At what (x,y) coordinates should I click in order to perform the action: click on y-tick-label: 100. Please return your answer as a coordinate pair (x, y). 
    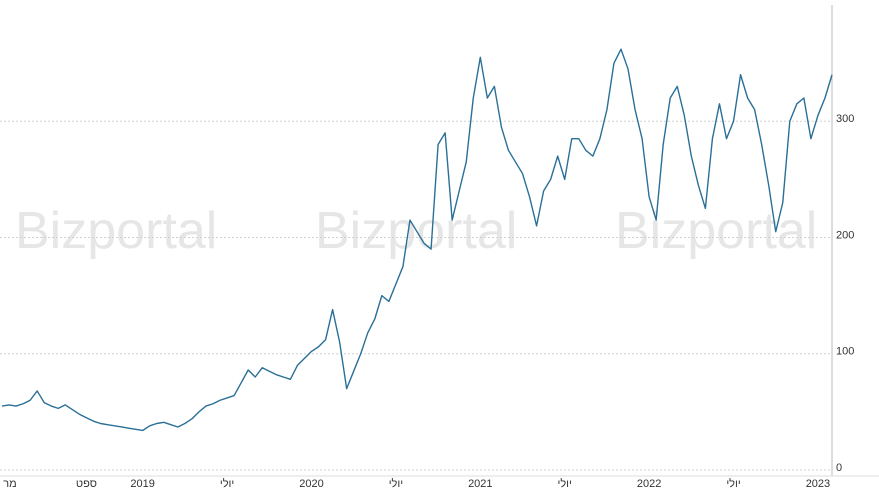
    Looking at the image, I should click on (845, 352).